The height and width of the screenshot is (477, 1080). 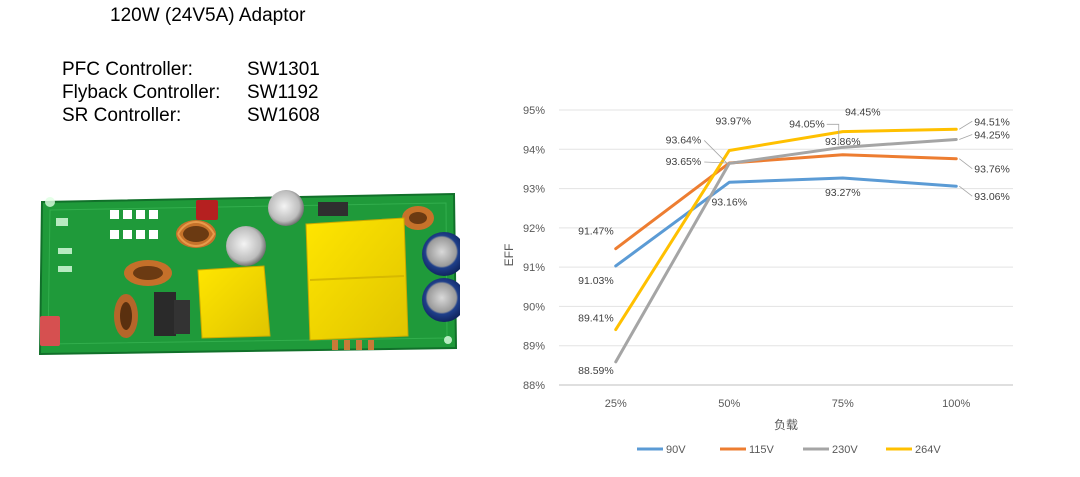 What do you see at coordinates (534, 307) in the screenshot?
I see `y-tick-label: 90%` at bounding box center [534, 307].